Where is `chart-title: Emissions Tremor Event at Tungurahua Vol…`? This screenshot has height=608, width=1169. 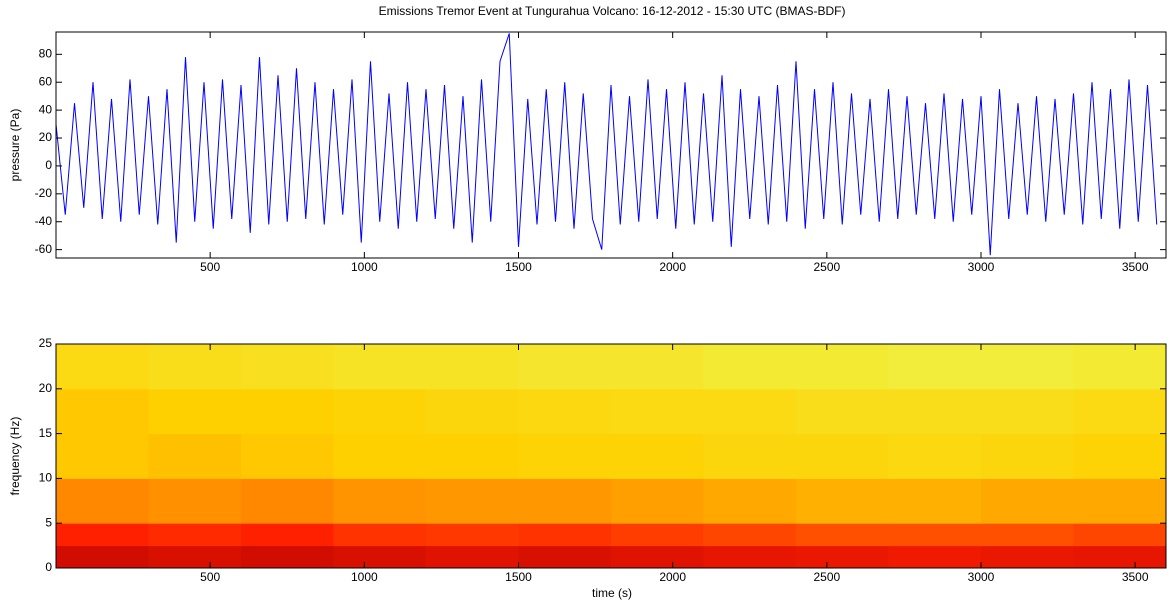
chart-title: Emissions Tremor Event at Tungurahua Vol… is located at coordinates (612, 11).